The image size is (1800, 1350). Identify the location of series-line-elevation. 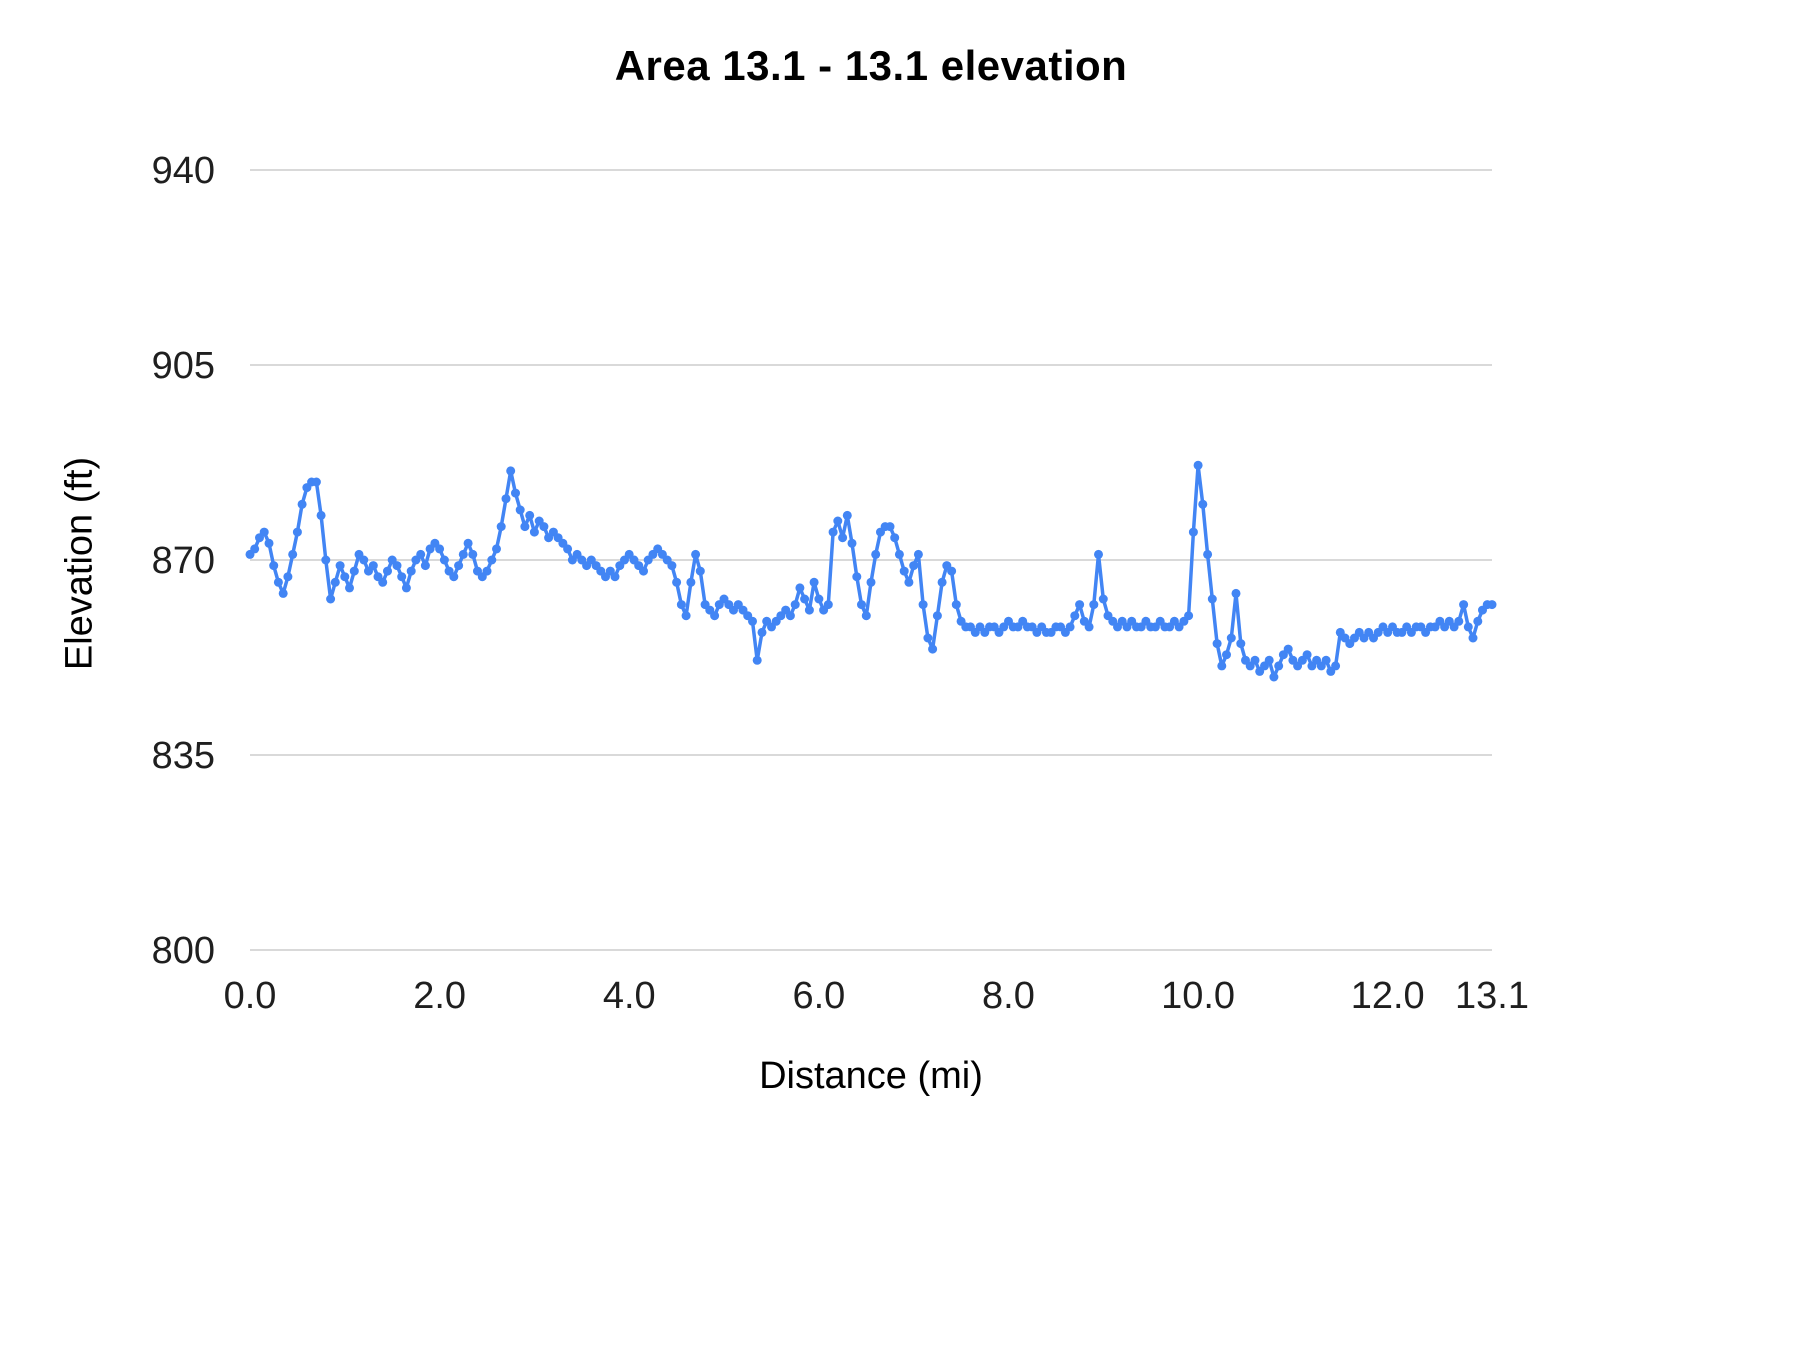
(871, 571).